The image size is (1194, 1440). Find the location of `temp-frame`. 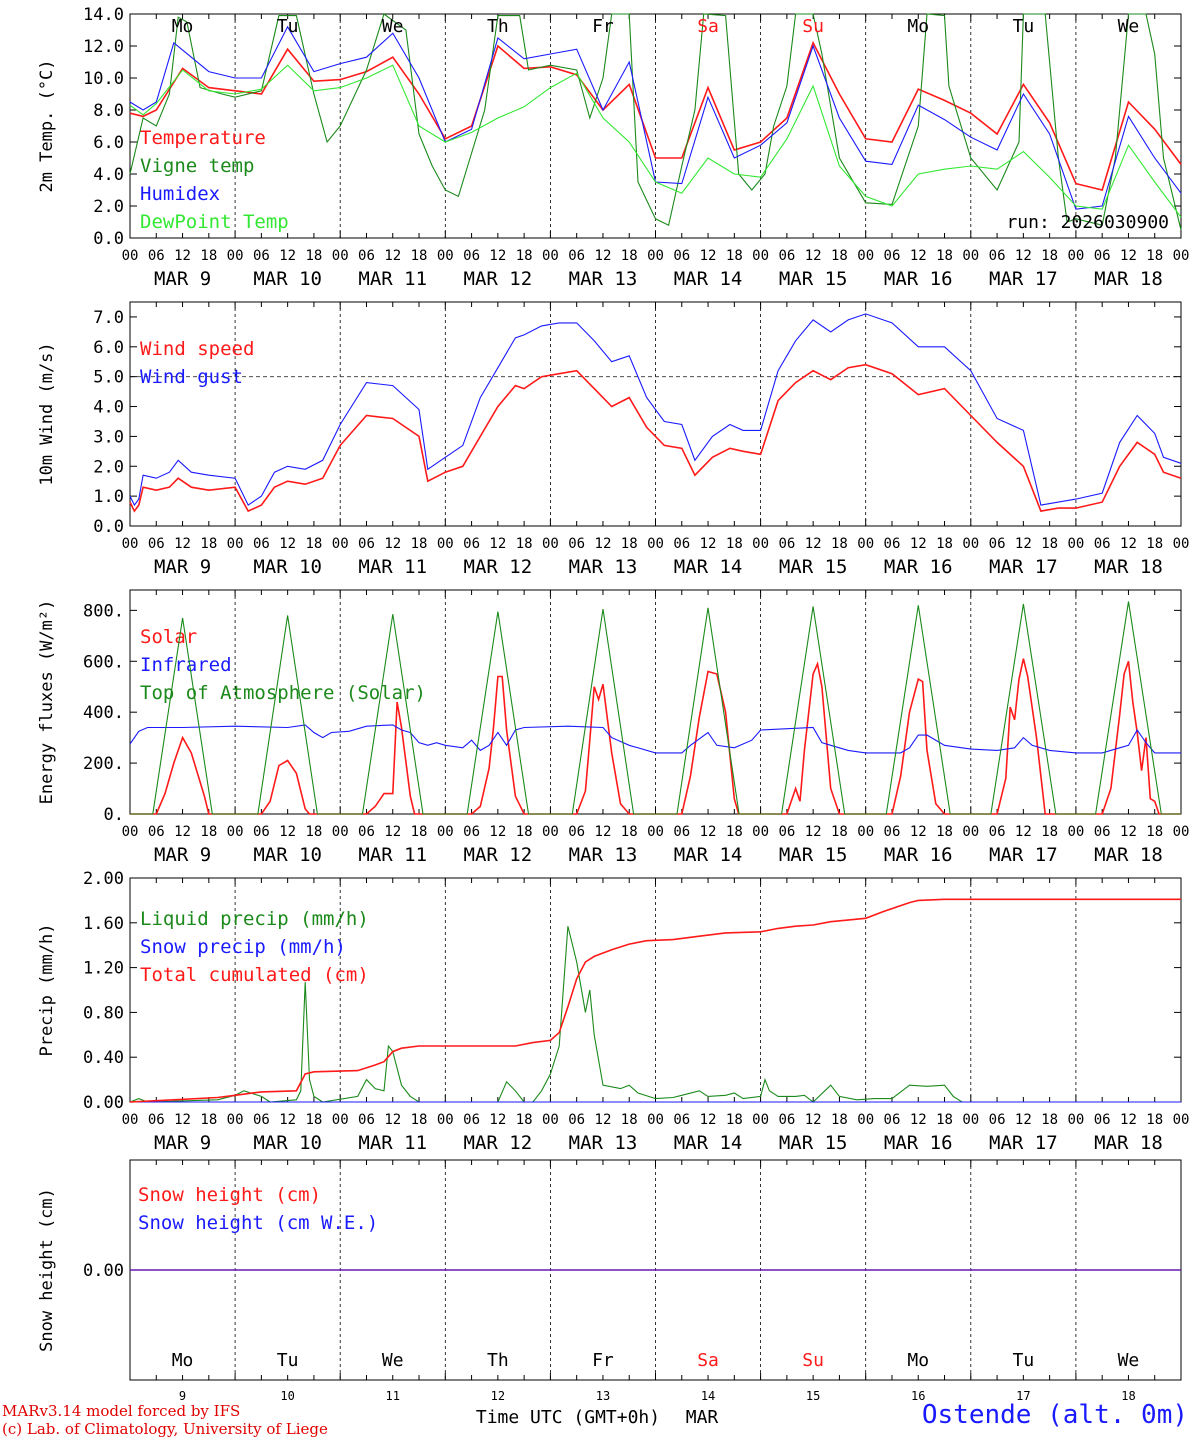

temp-frame is located at coordinates (655, 126).